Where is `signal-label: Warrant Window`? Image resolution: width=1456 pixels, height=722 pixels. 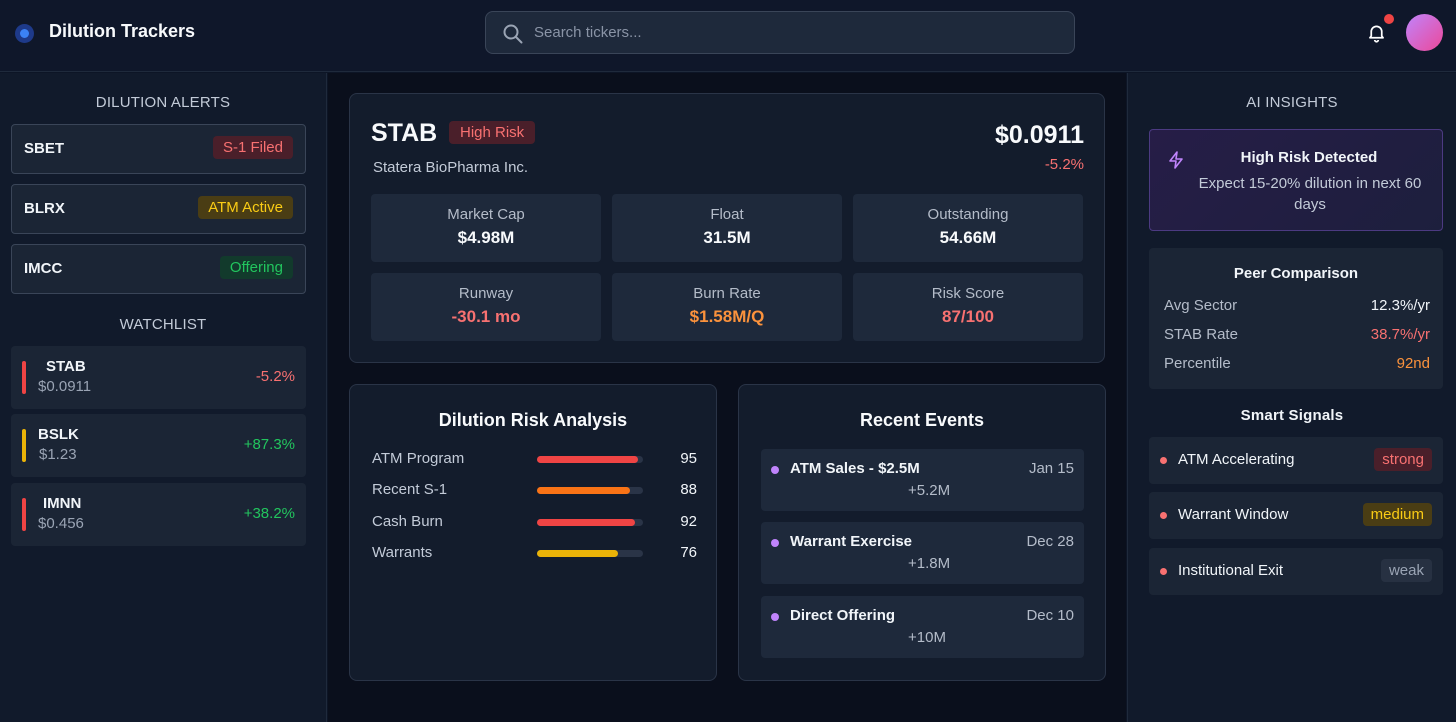
signal-label: Warrant Window is located at coordinates (1233, 514).